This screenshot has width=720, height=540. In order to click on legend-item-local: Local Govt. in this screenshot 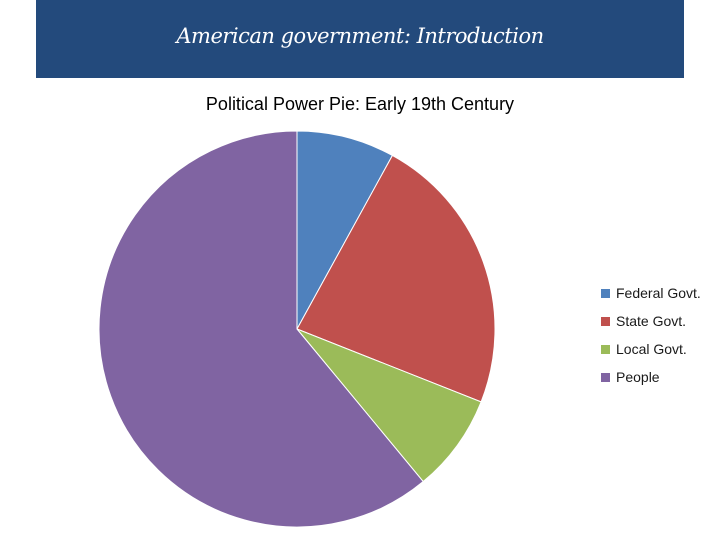, I will do `click(660, 349)`.